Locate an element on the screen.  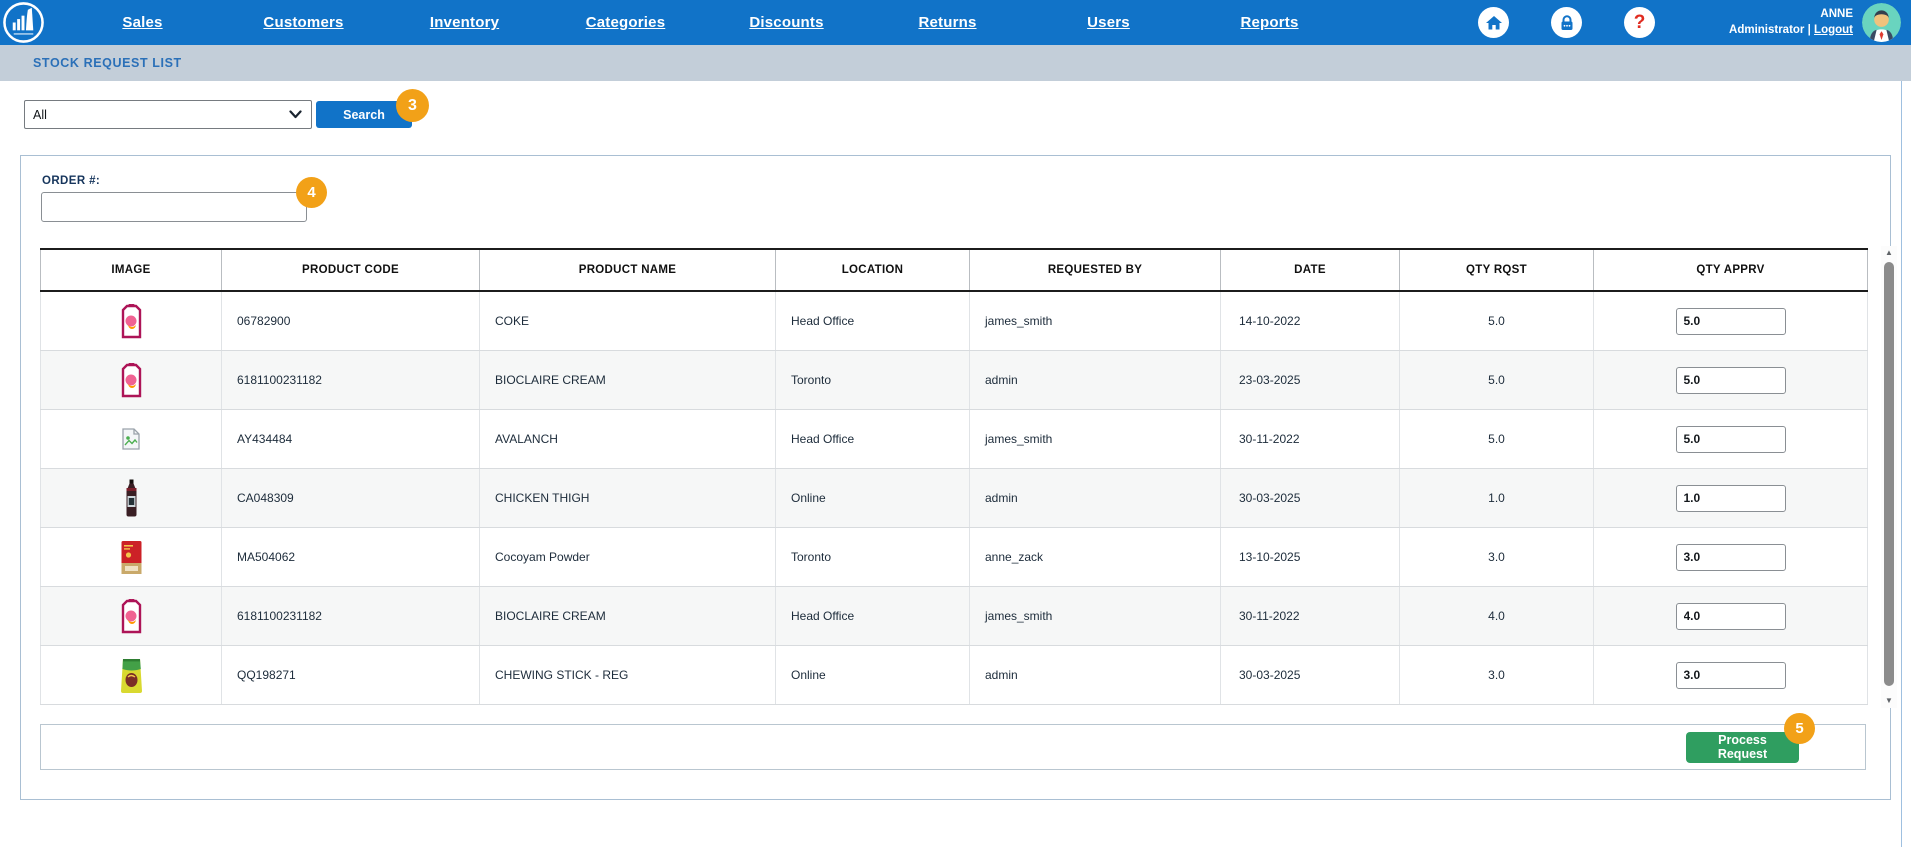
cell-product-name: COKE is located at coordinates (628, 321).